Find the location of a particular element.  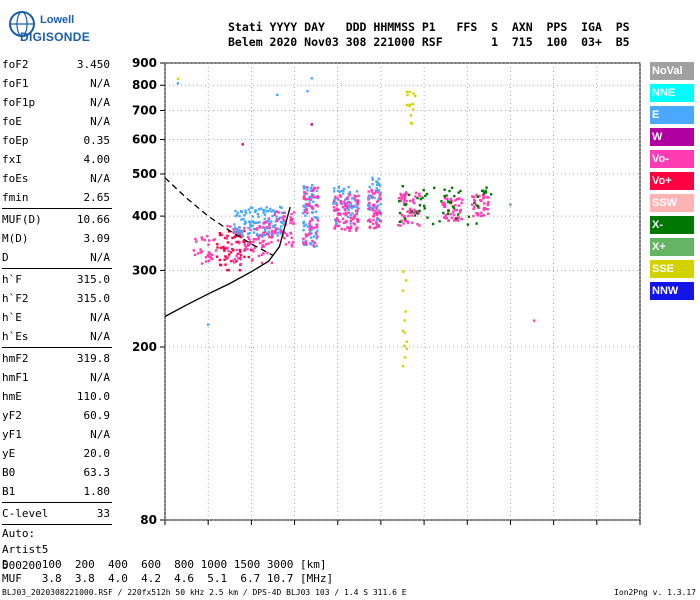

param-label: fxI is located at coordinates (12, 159).